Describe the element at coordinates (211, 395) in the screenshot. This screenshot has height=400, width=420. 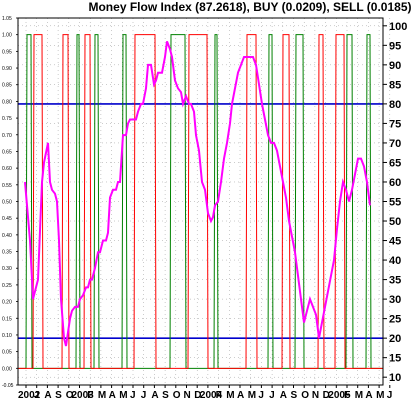
I see `x-tick-label: 2004` at that location.